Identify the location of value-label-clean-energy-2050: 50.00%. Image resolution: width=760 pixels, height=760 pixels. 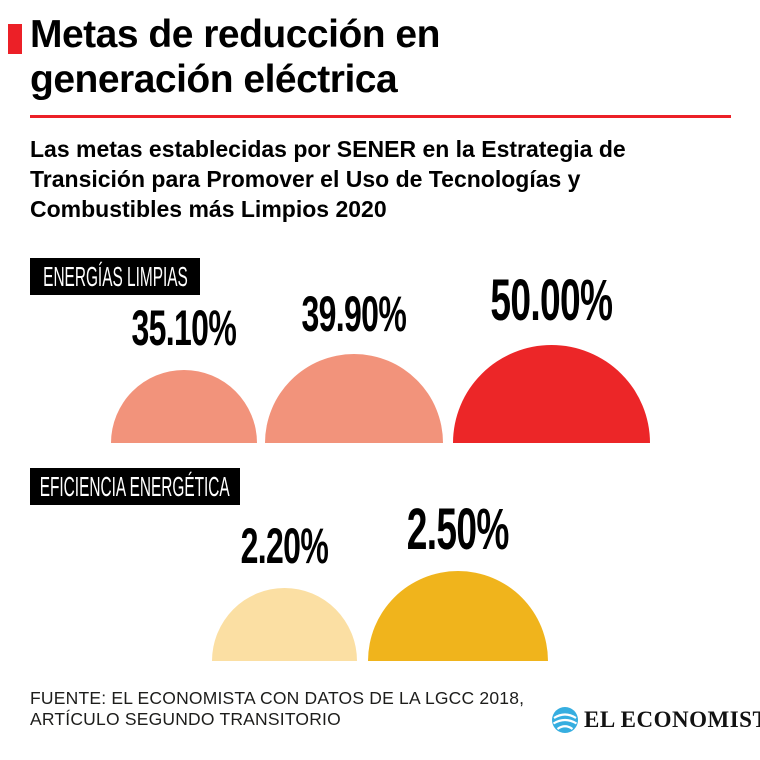
(551, 300).